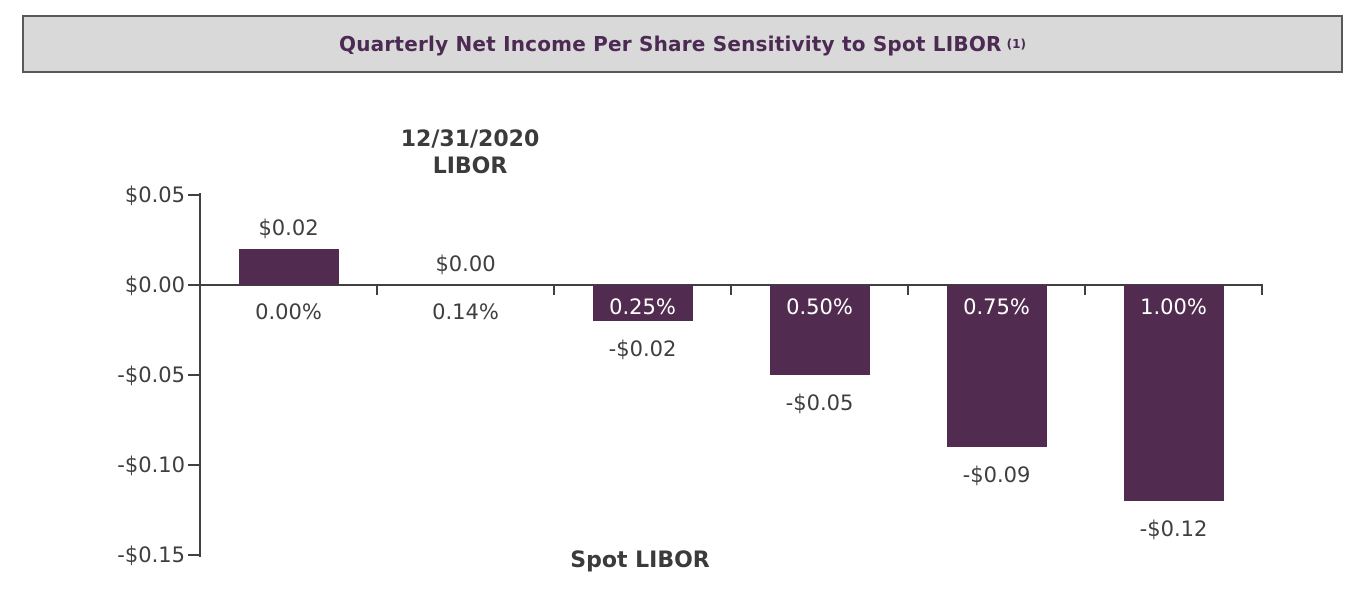  What do you see at coordinates (470, 139) in the screenshot?
I see `libor-annotation-date: 12/31/2020` at bounding box center [470, 139].